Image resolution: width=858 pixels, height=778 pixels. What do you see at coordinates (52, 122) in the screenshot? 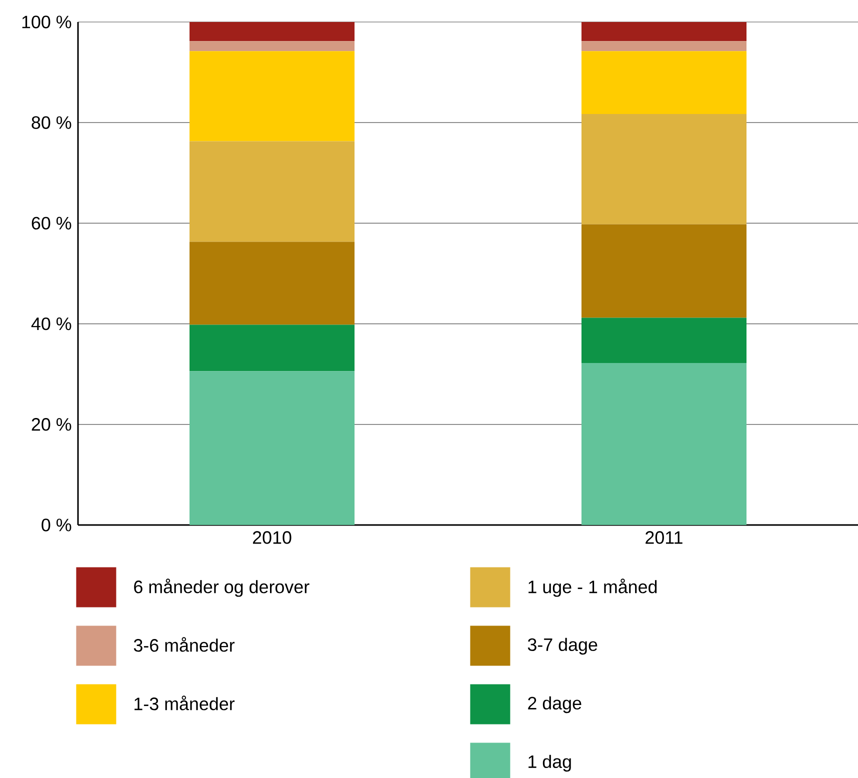
I see `y-tick-label: 80 %` at bounding box center [52, 122].